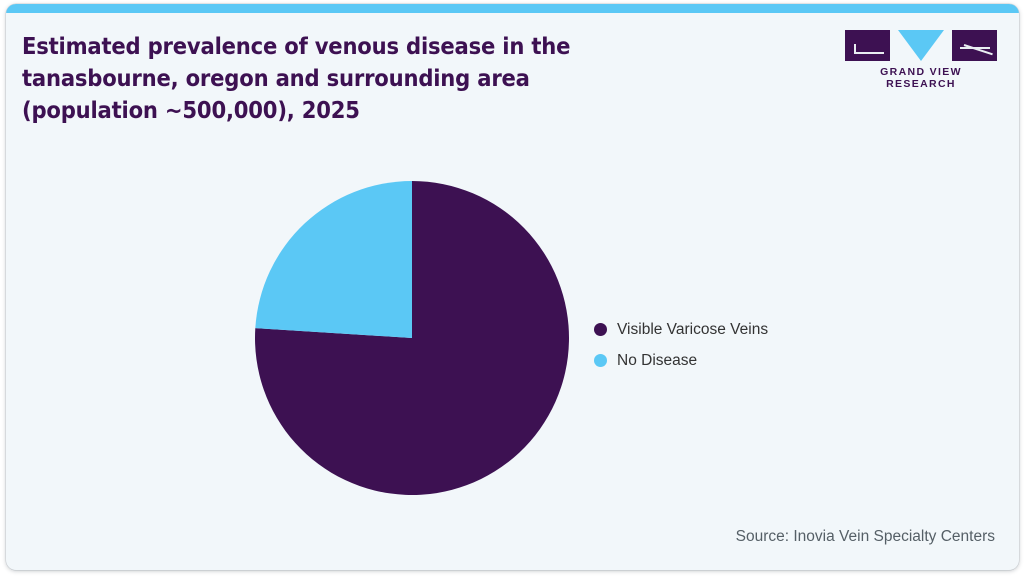  What do you see at coordinates (921, 78) in the screenshot?
I see `brand-name: GRAND VIEW RESEARCH` at bounding box center [921, 78].